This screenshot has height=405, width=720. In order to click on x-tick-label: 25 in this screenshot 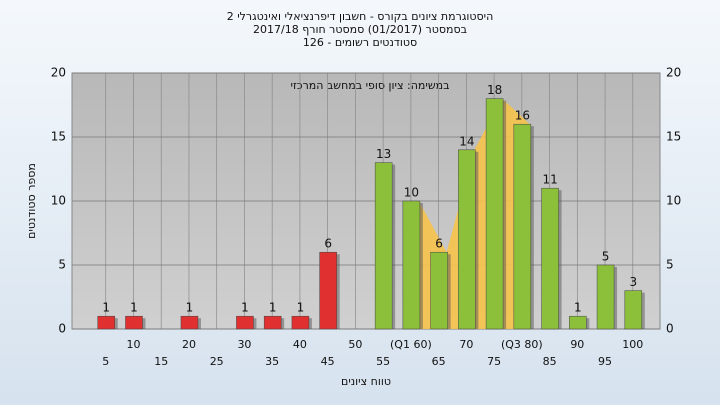, I will do `click(217, 361)`.